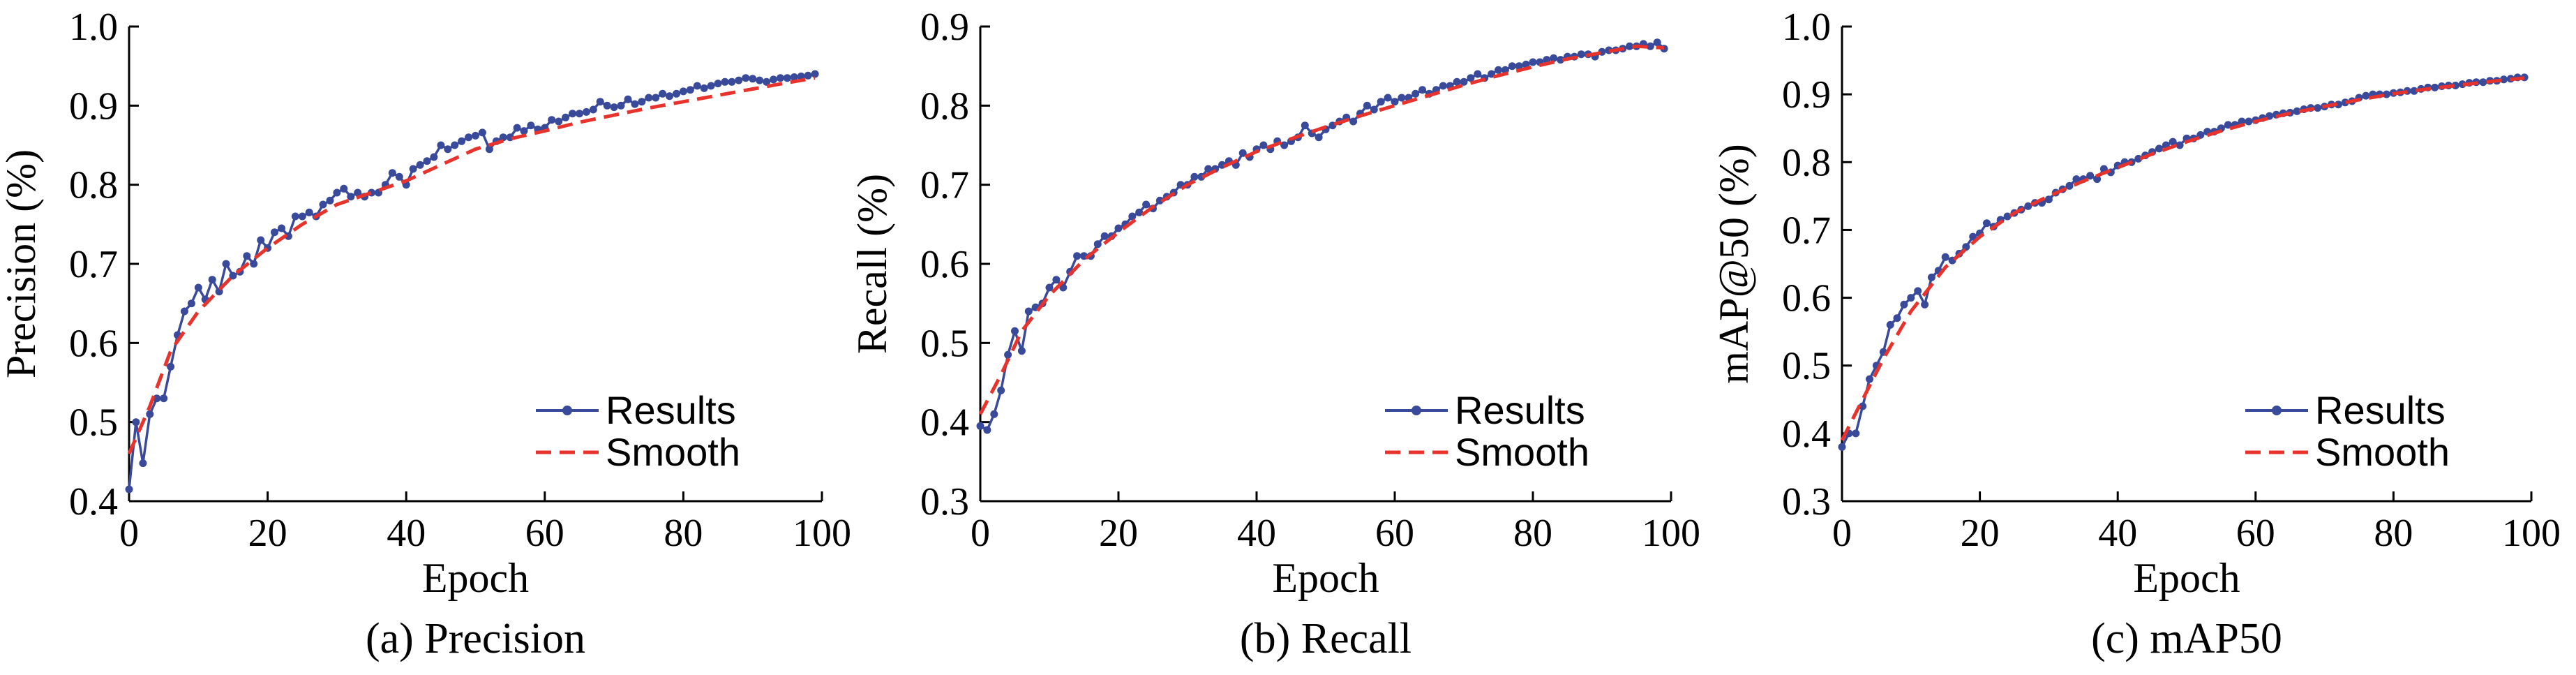  What do you see at coordinates (944, 343) in the screenshot?
I see `y-tick-label: 0.5` at bounding box center [944, 343].